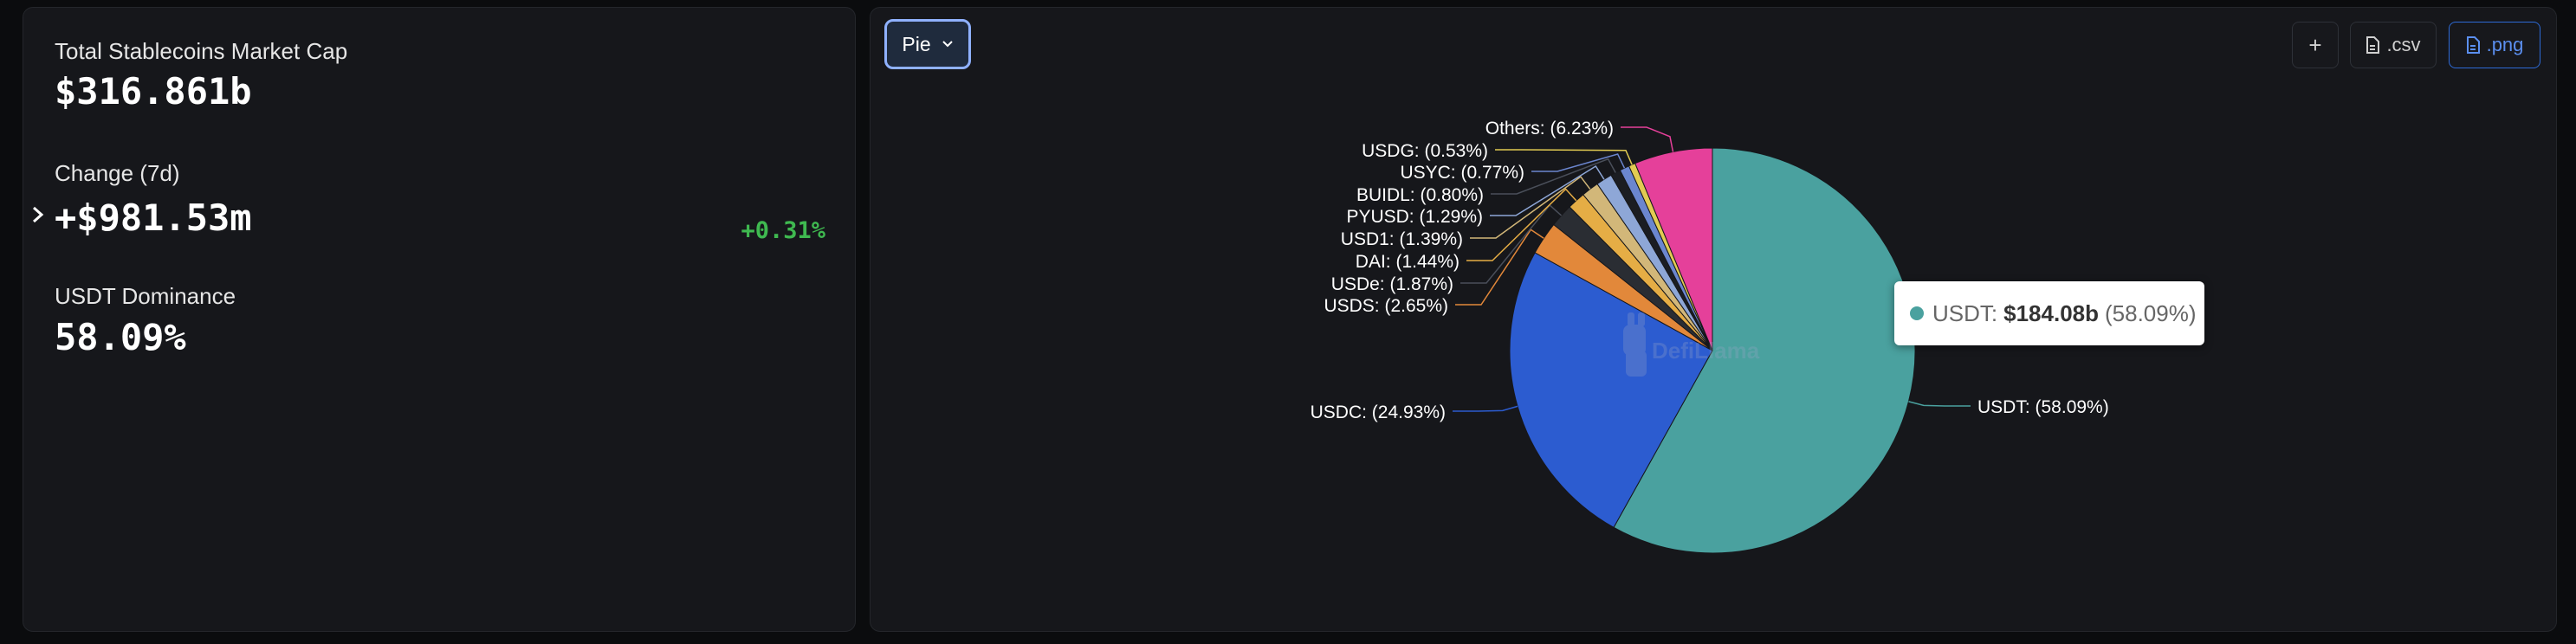  I want to click on pie-label-line-usyc, so click(1578, 162).